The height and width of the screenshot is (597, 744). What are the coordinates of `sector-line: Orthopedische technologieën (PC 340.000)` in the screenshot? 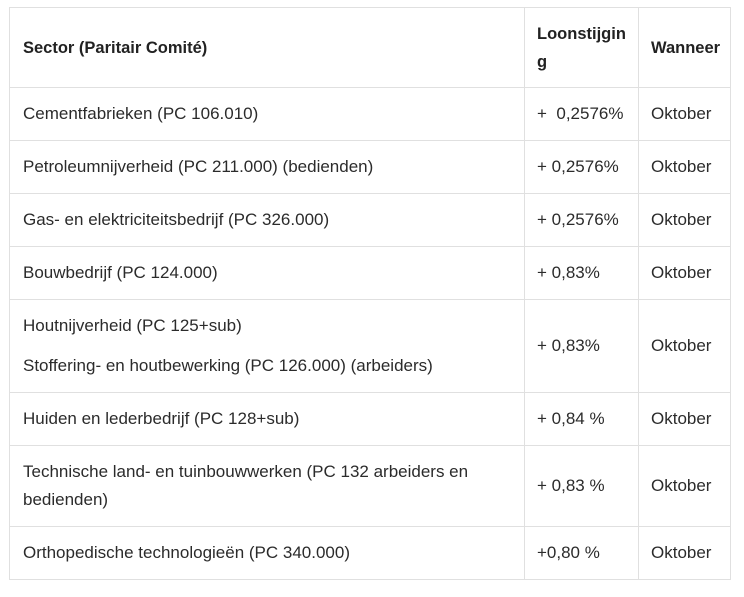 It's located at (186, 552).